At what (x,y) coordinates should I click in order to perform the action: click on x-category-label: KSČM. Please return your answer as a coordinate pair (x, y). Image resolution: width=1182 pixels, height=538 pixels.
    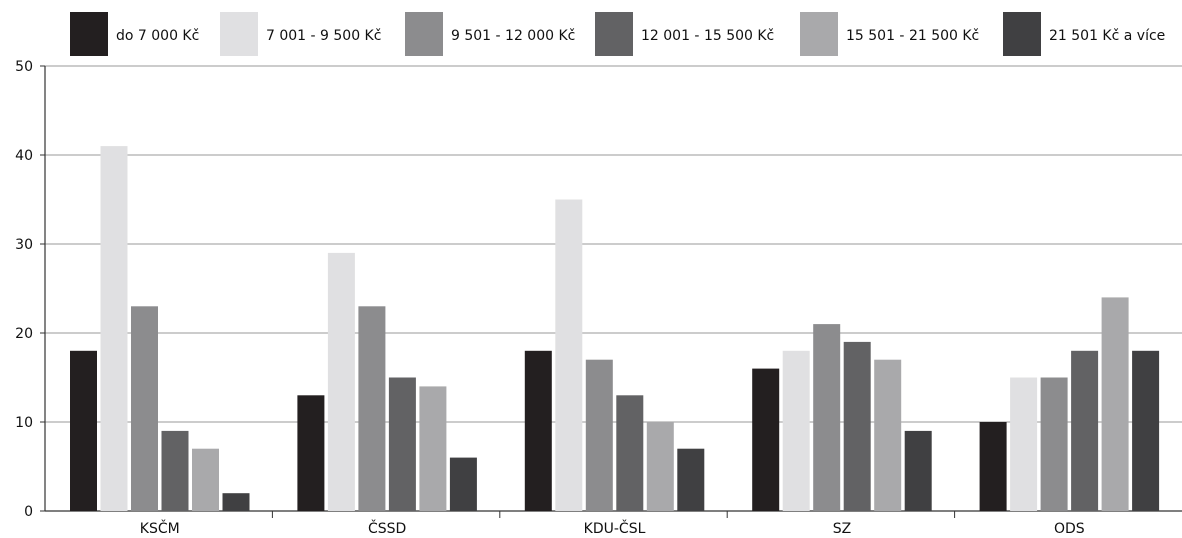
    Looking at the image, I should click on (160, 528).